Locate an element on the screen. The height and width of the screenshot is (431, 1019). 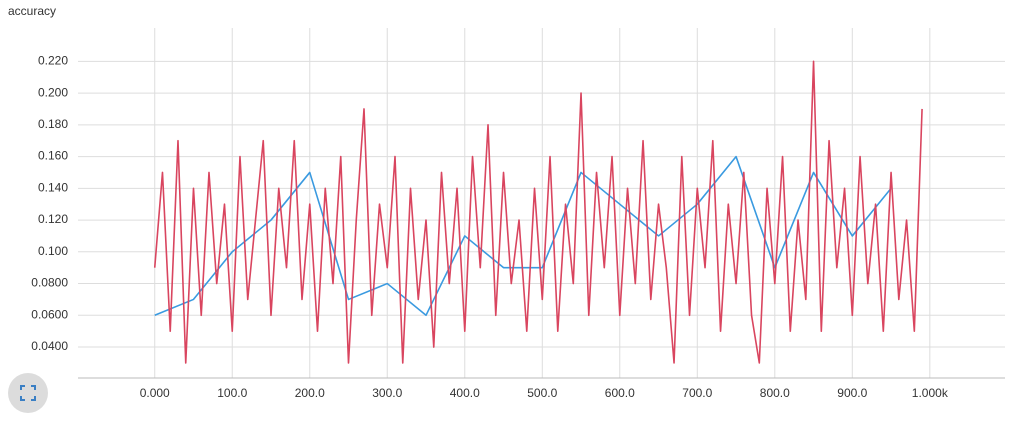
x-tick-label: 100.0 is located at coordinates (232, 393).